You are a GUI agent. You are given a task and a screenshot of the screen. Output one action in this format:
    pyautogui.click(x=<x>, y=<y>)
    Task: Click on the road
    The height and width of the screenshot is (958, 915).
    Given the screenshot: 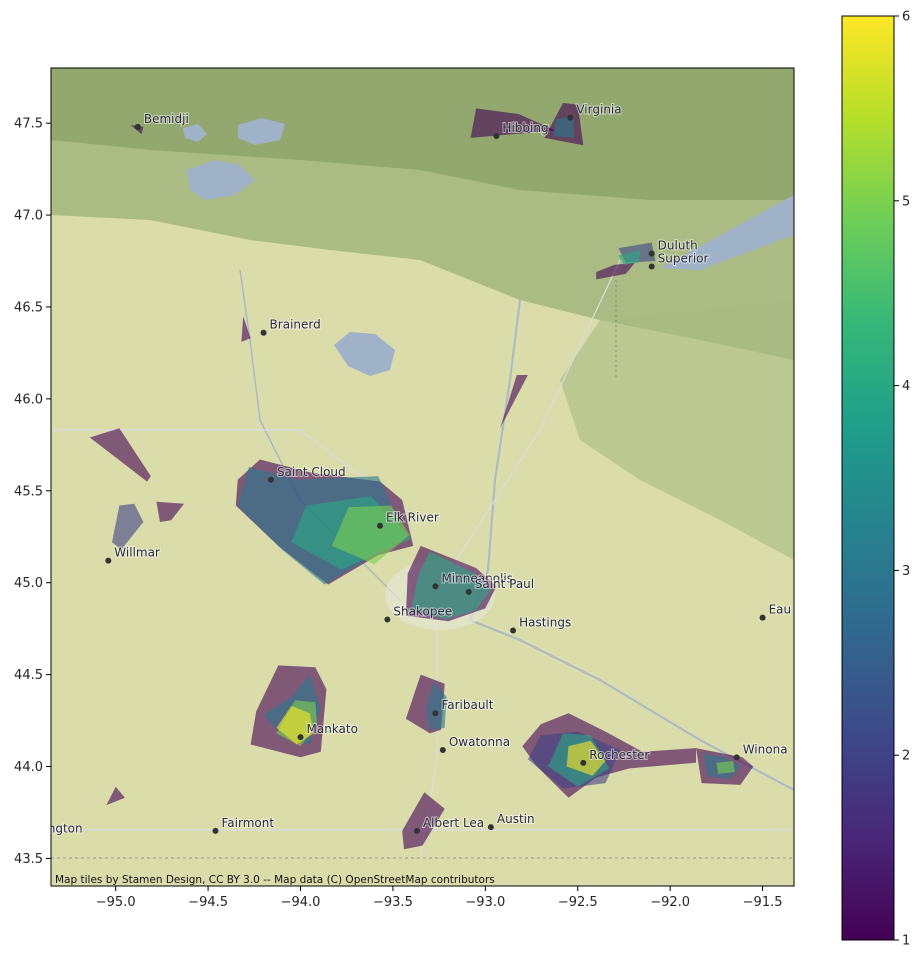 What is the action you would take?
    pyautogui.click(x=528, y=425)
    